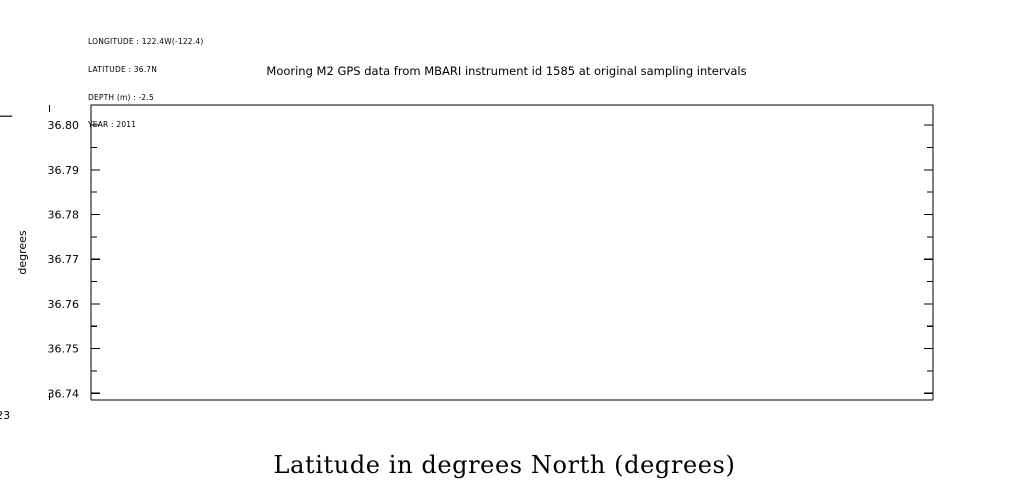  What do you see at coordinates (64, 259) in the screenshot?
I see `y-tick-label: 36.77` at bounding box center [64, 259].